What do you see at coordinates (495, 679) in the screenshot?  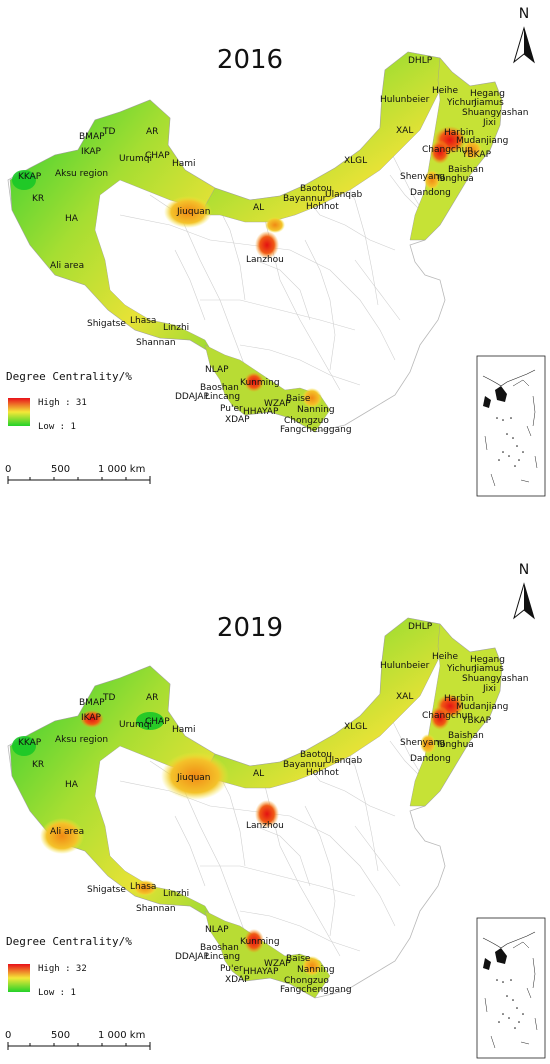 I see `label-shuangyashan: Shuangyashan` at bounding box center [495, 679].